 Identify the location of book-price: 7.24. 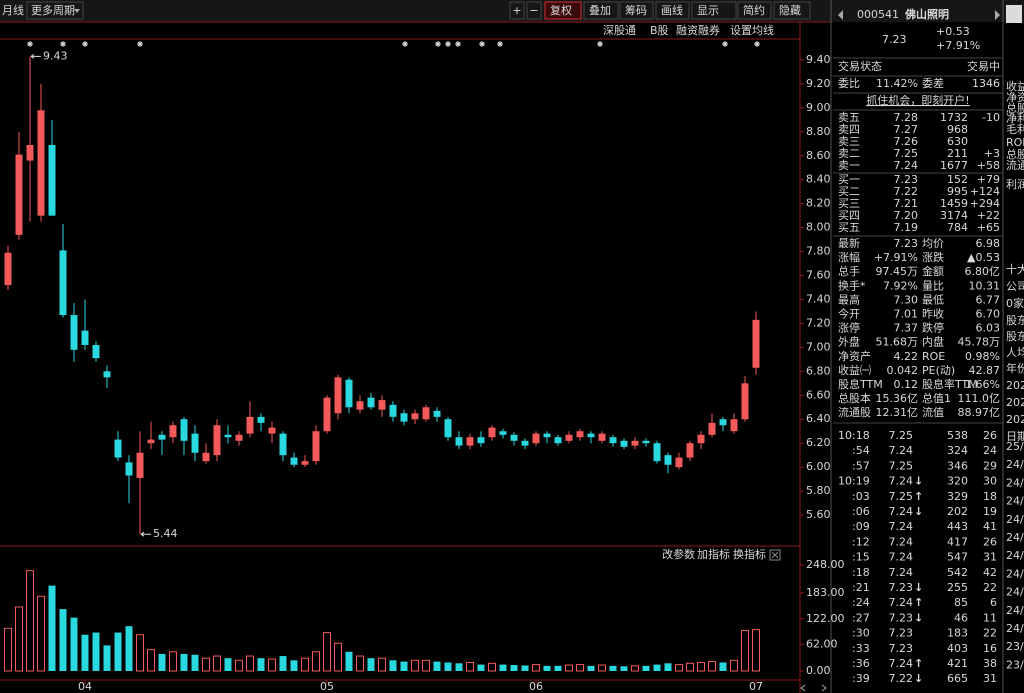
(906, 165).